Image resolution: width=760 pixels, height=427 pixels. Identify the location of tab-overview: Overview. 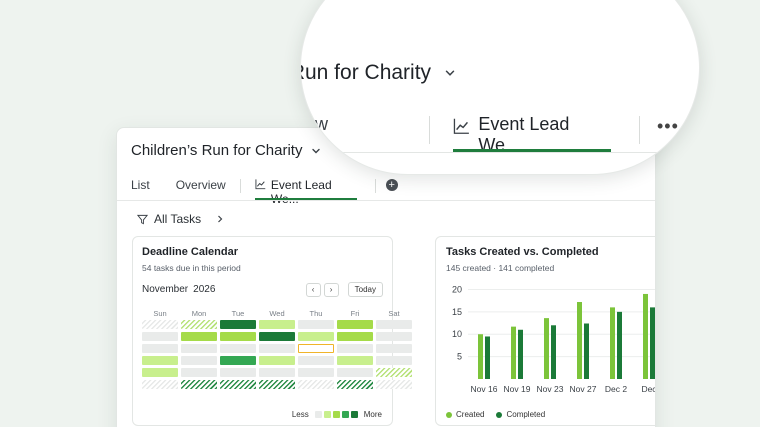
(201, 189).